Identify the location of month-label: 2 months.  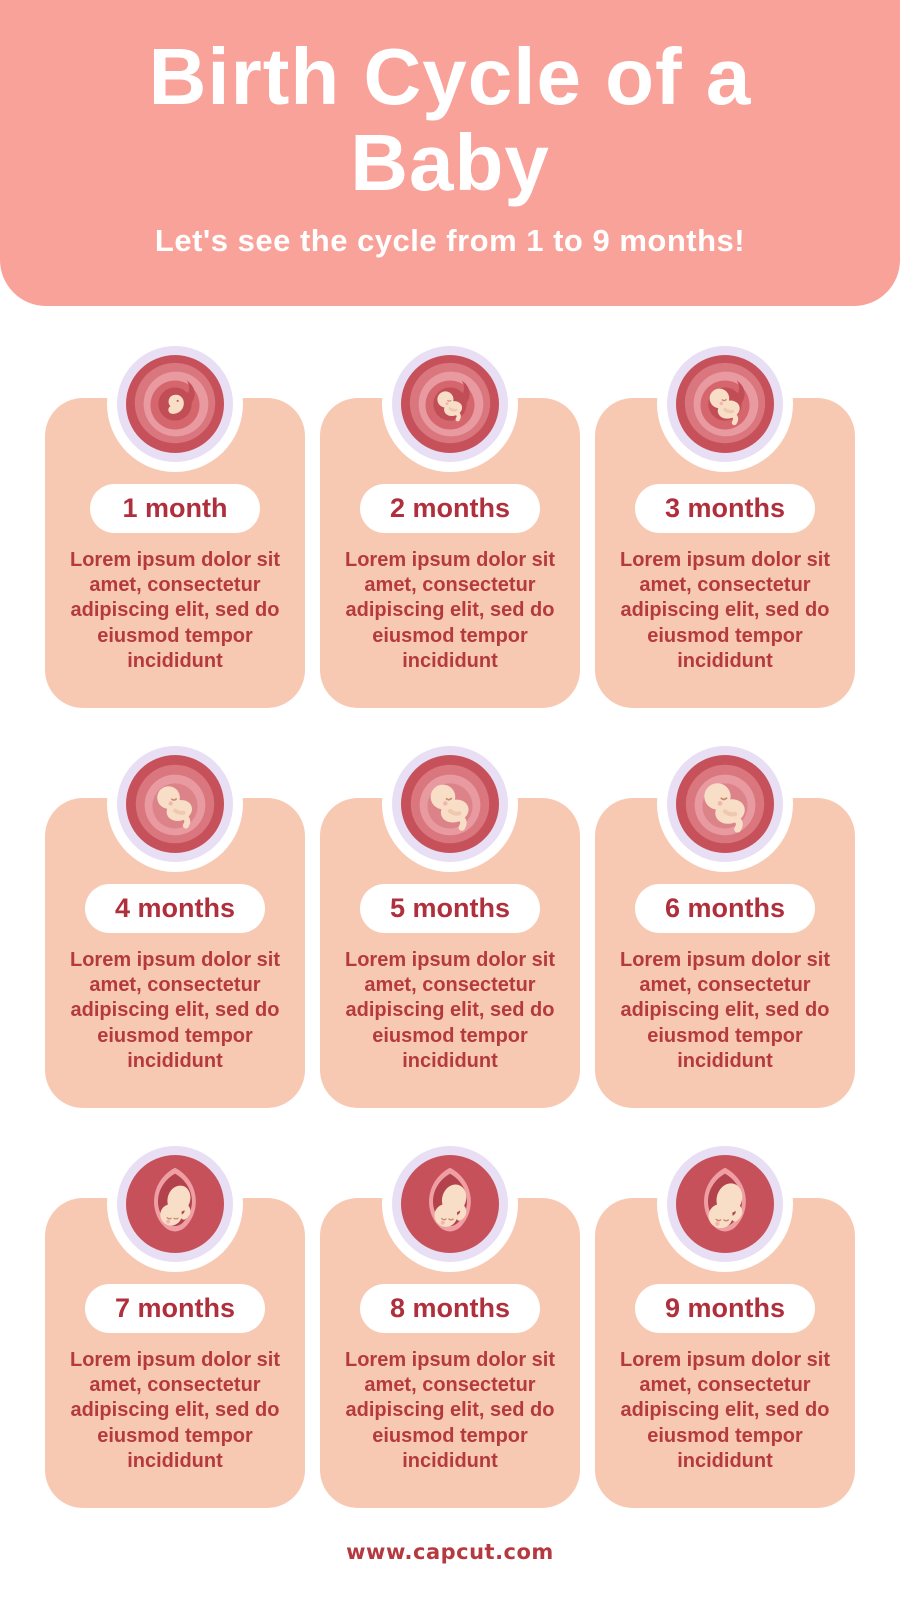
(449, 508).